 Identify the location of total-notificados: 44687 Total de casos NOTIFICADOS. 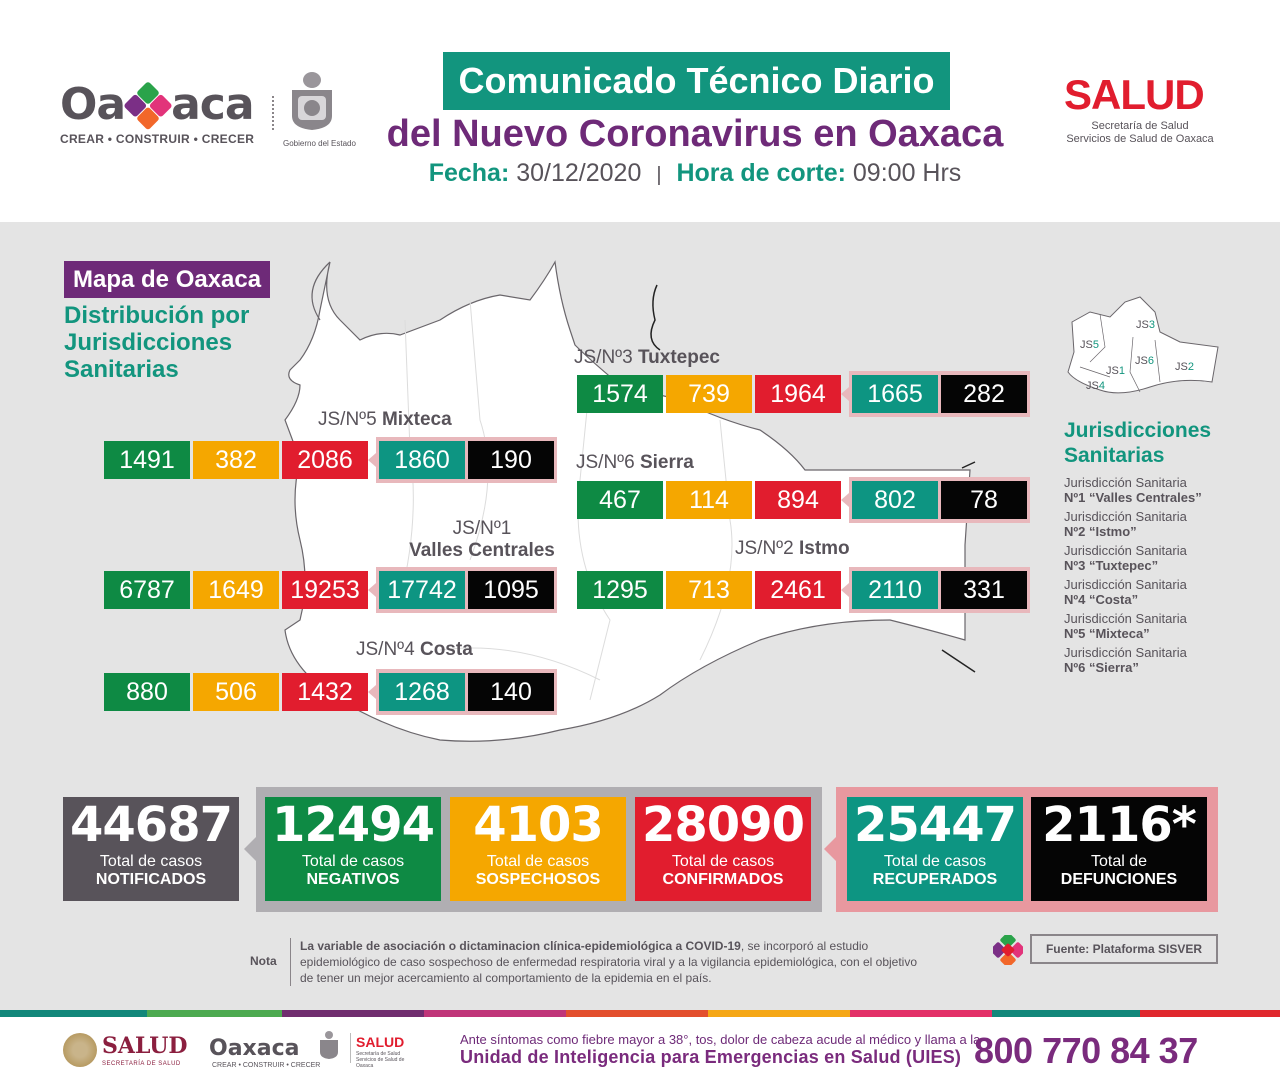
(151, 849).